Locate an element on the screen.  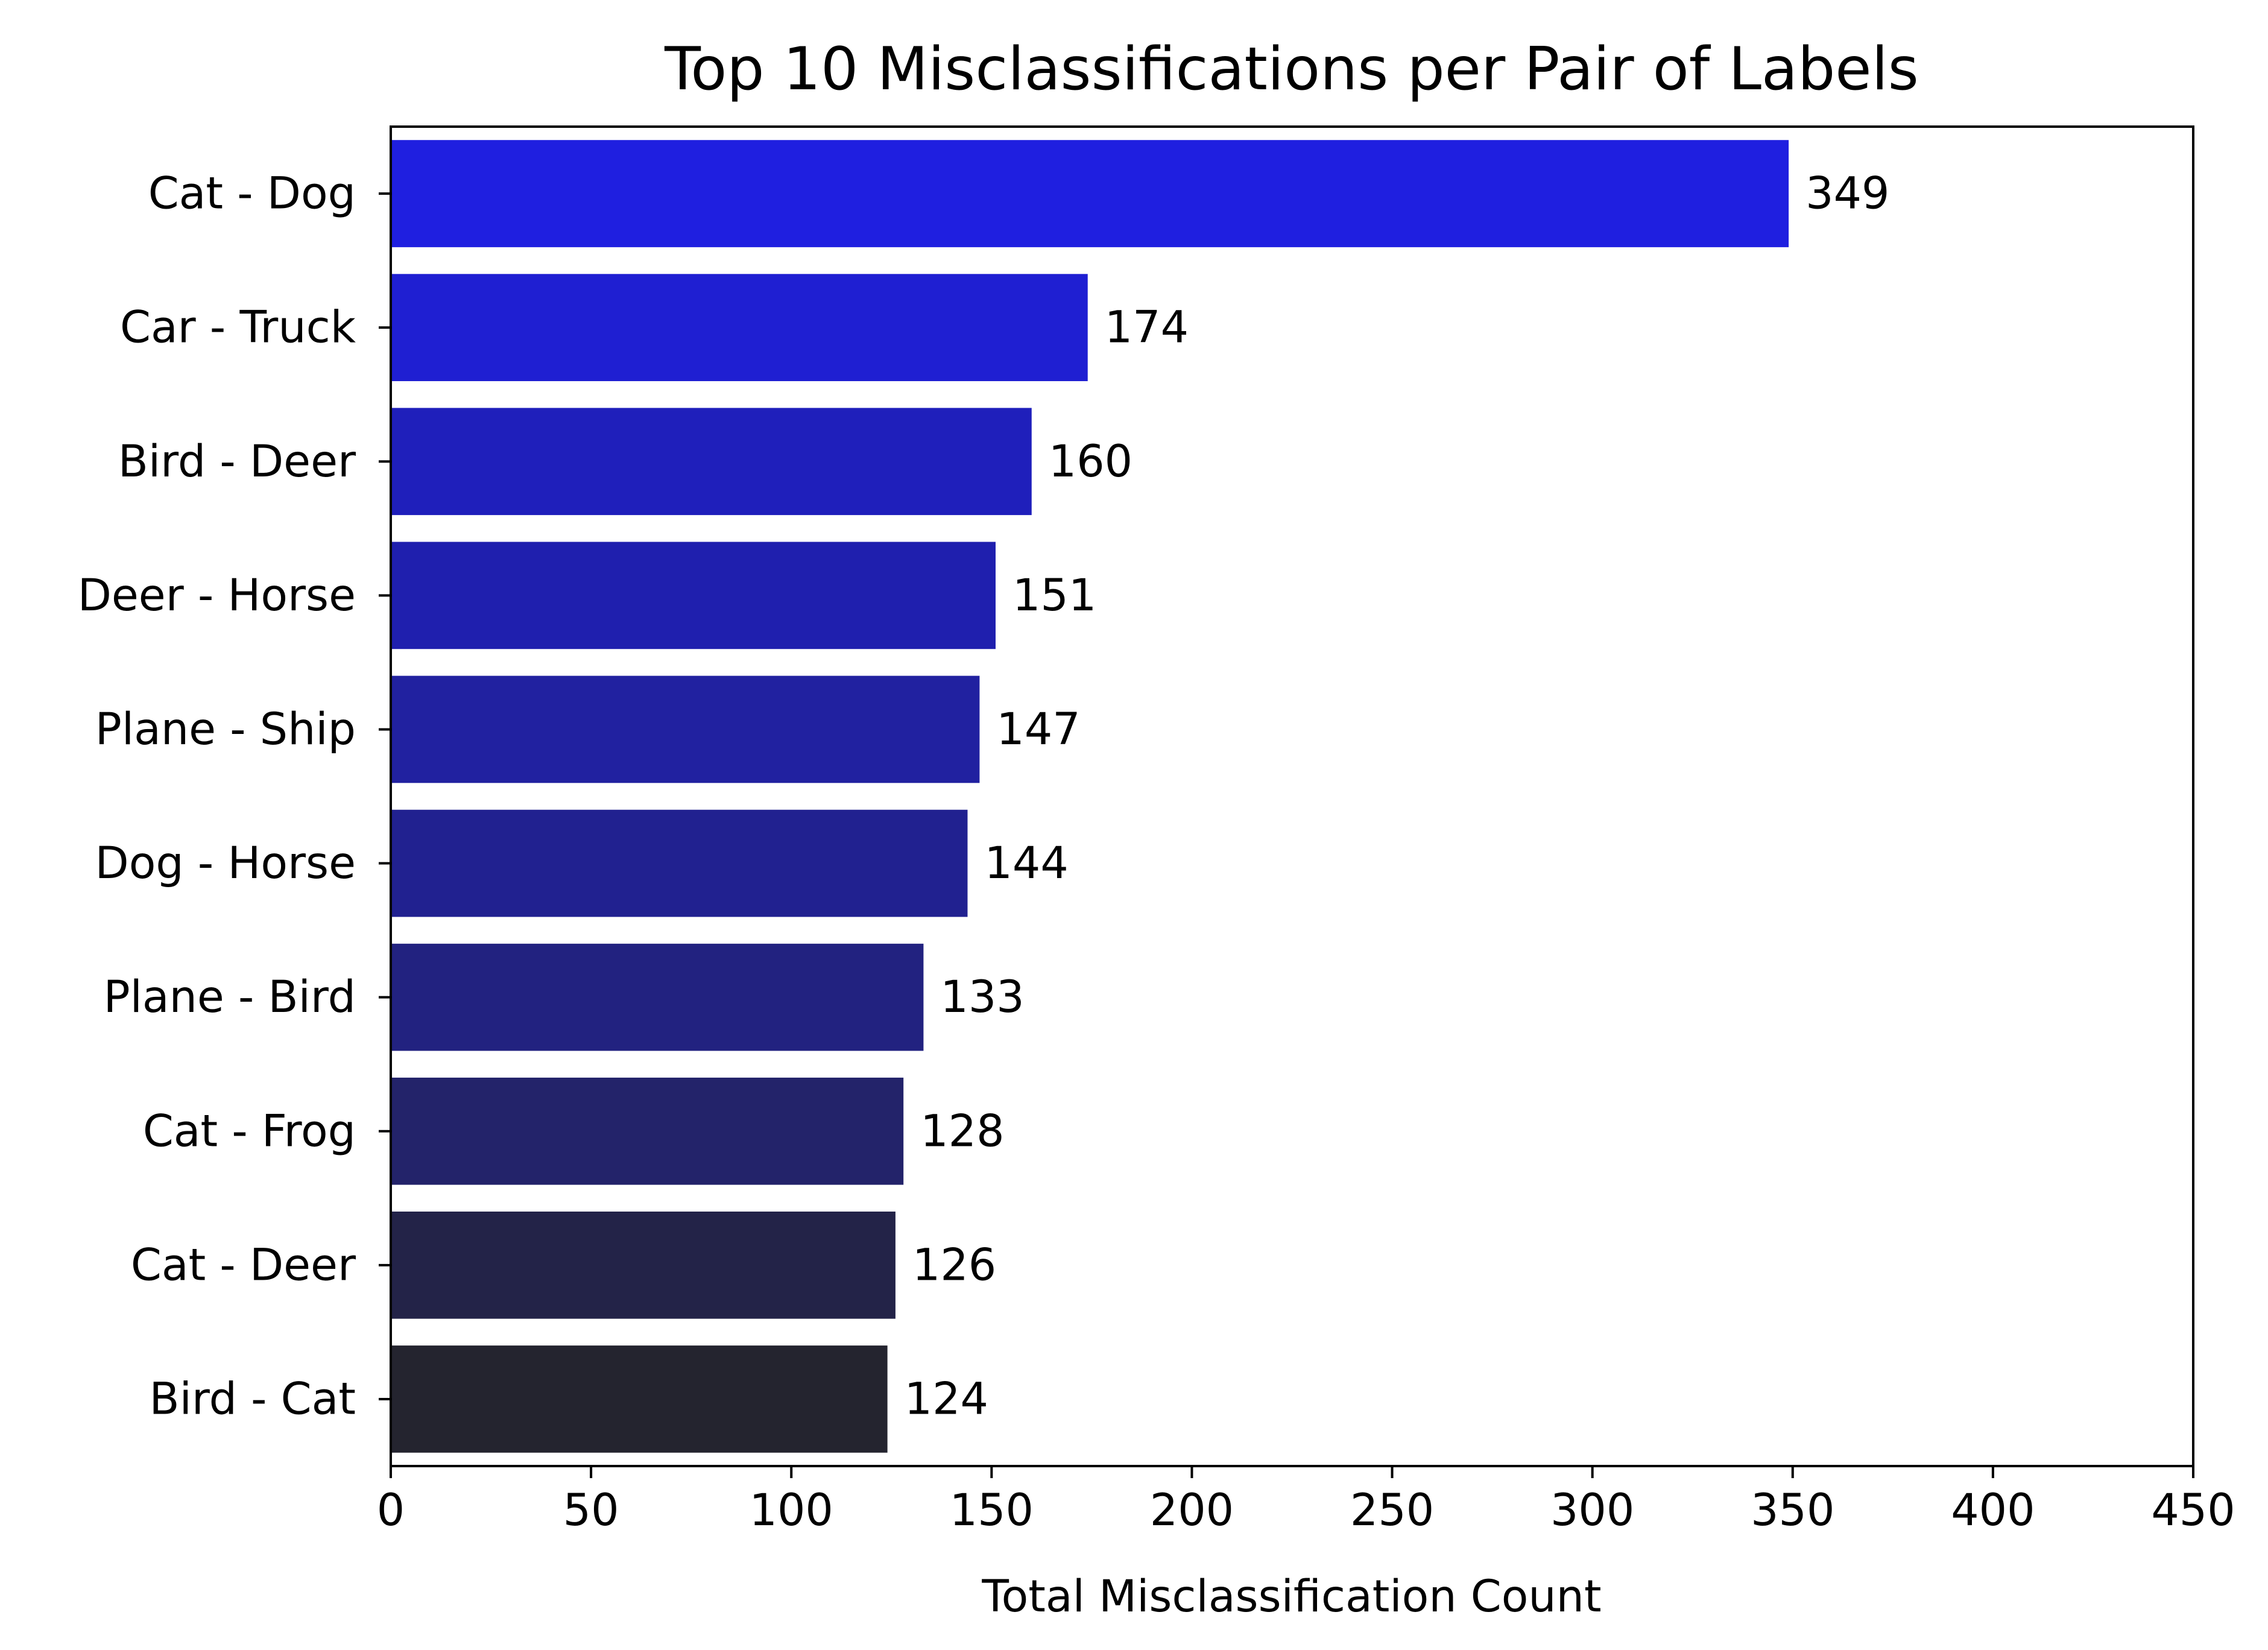
y-tick-label: Bird - Cat is located at coordinates (253, 1399).